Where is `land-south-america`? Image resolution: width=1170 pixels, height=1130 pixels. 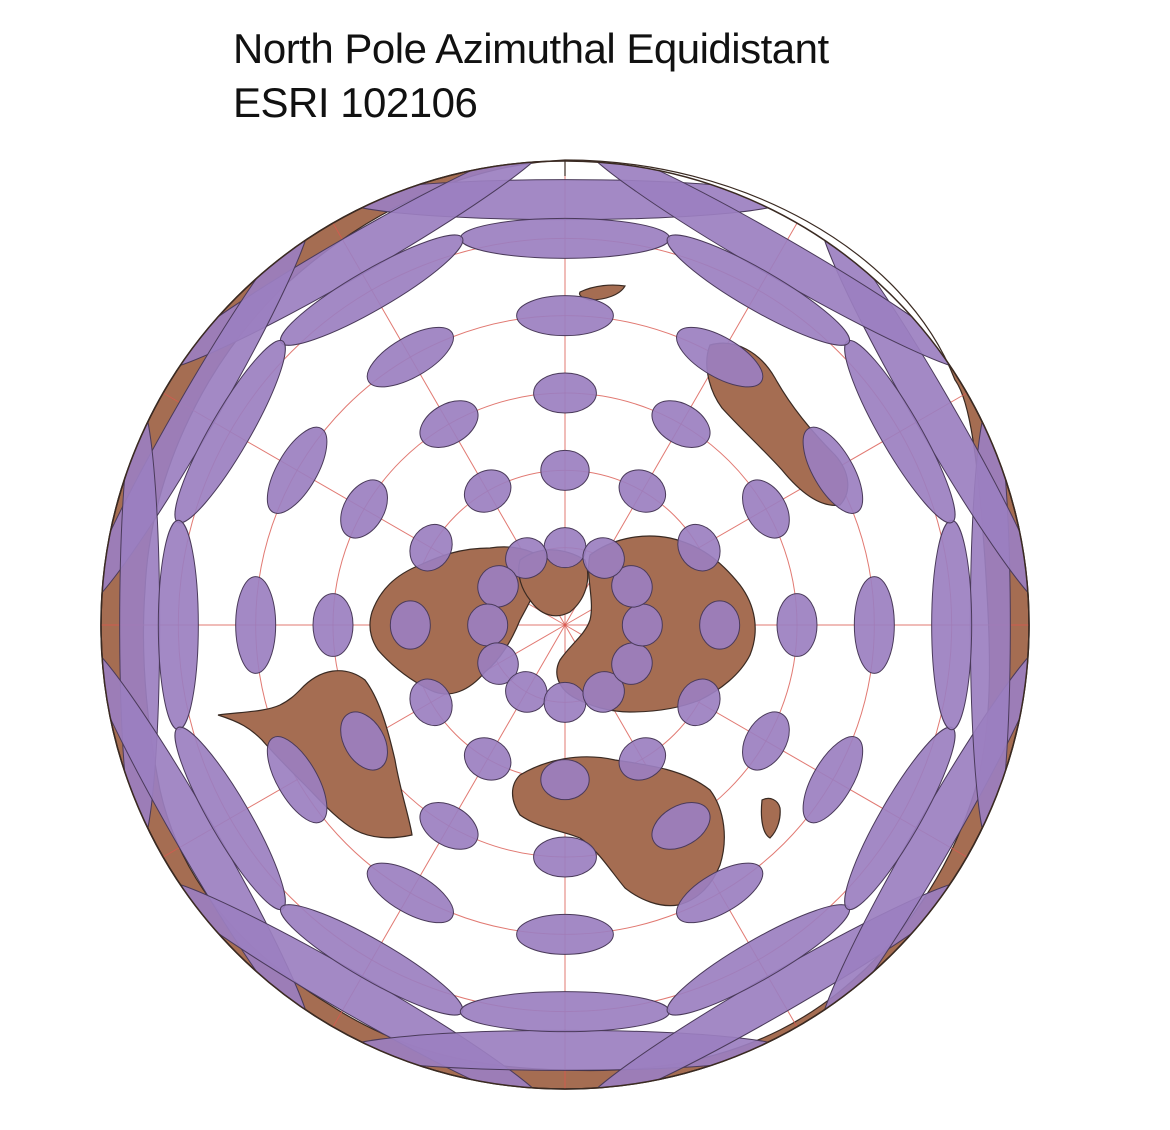
land-south-america is located at coordinates (315, 754).